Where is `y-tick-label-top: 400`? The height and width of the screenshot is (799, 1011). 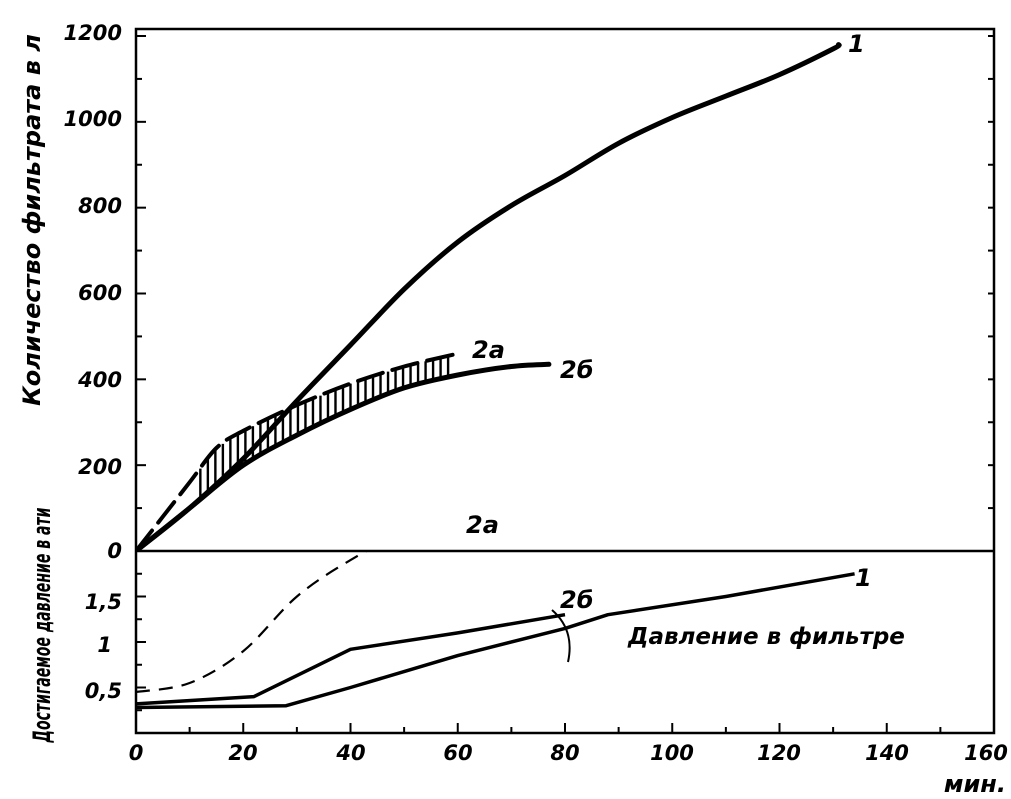 y-tick-label-top: 400 is located at coordinates (99, 380).